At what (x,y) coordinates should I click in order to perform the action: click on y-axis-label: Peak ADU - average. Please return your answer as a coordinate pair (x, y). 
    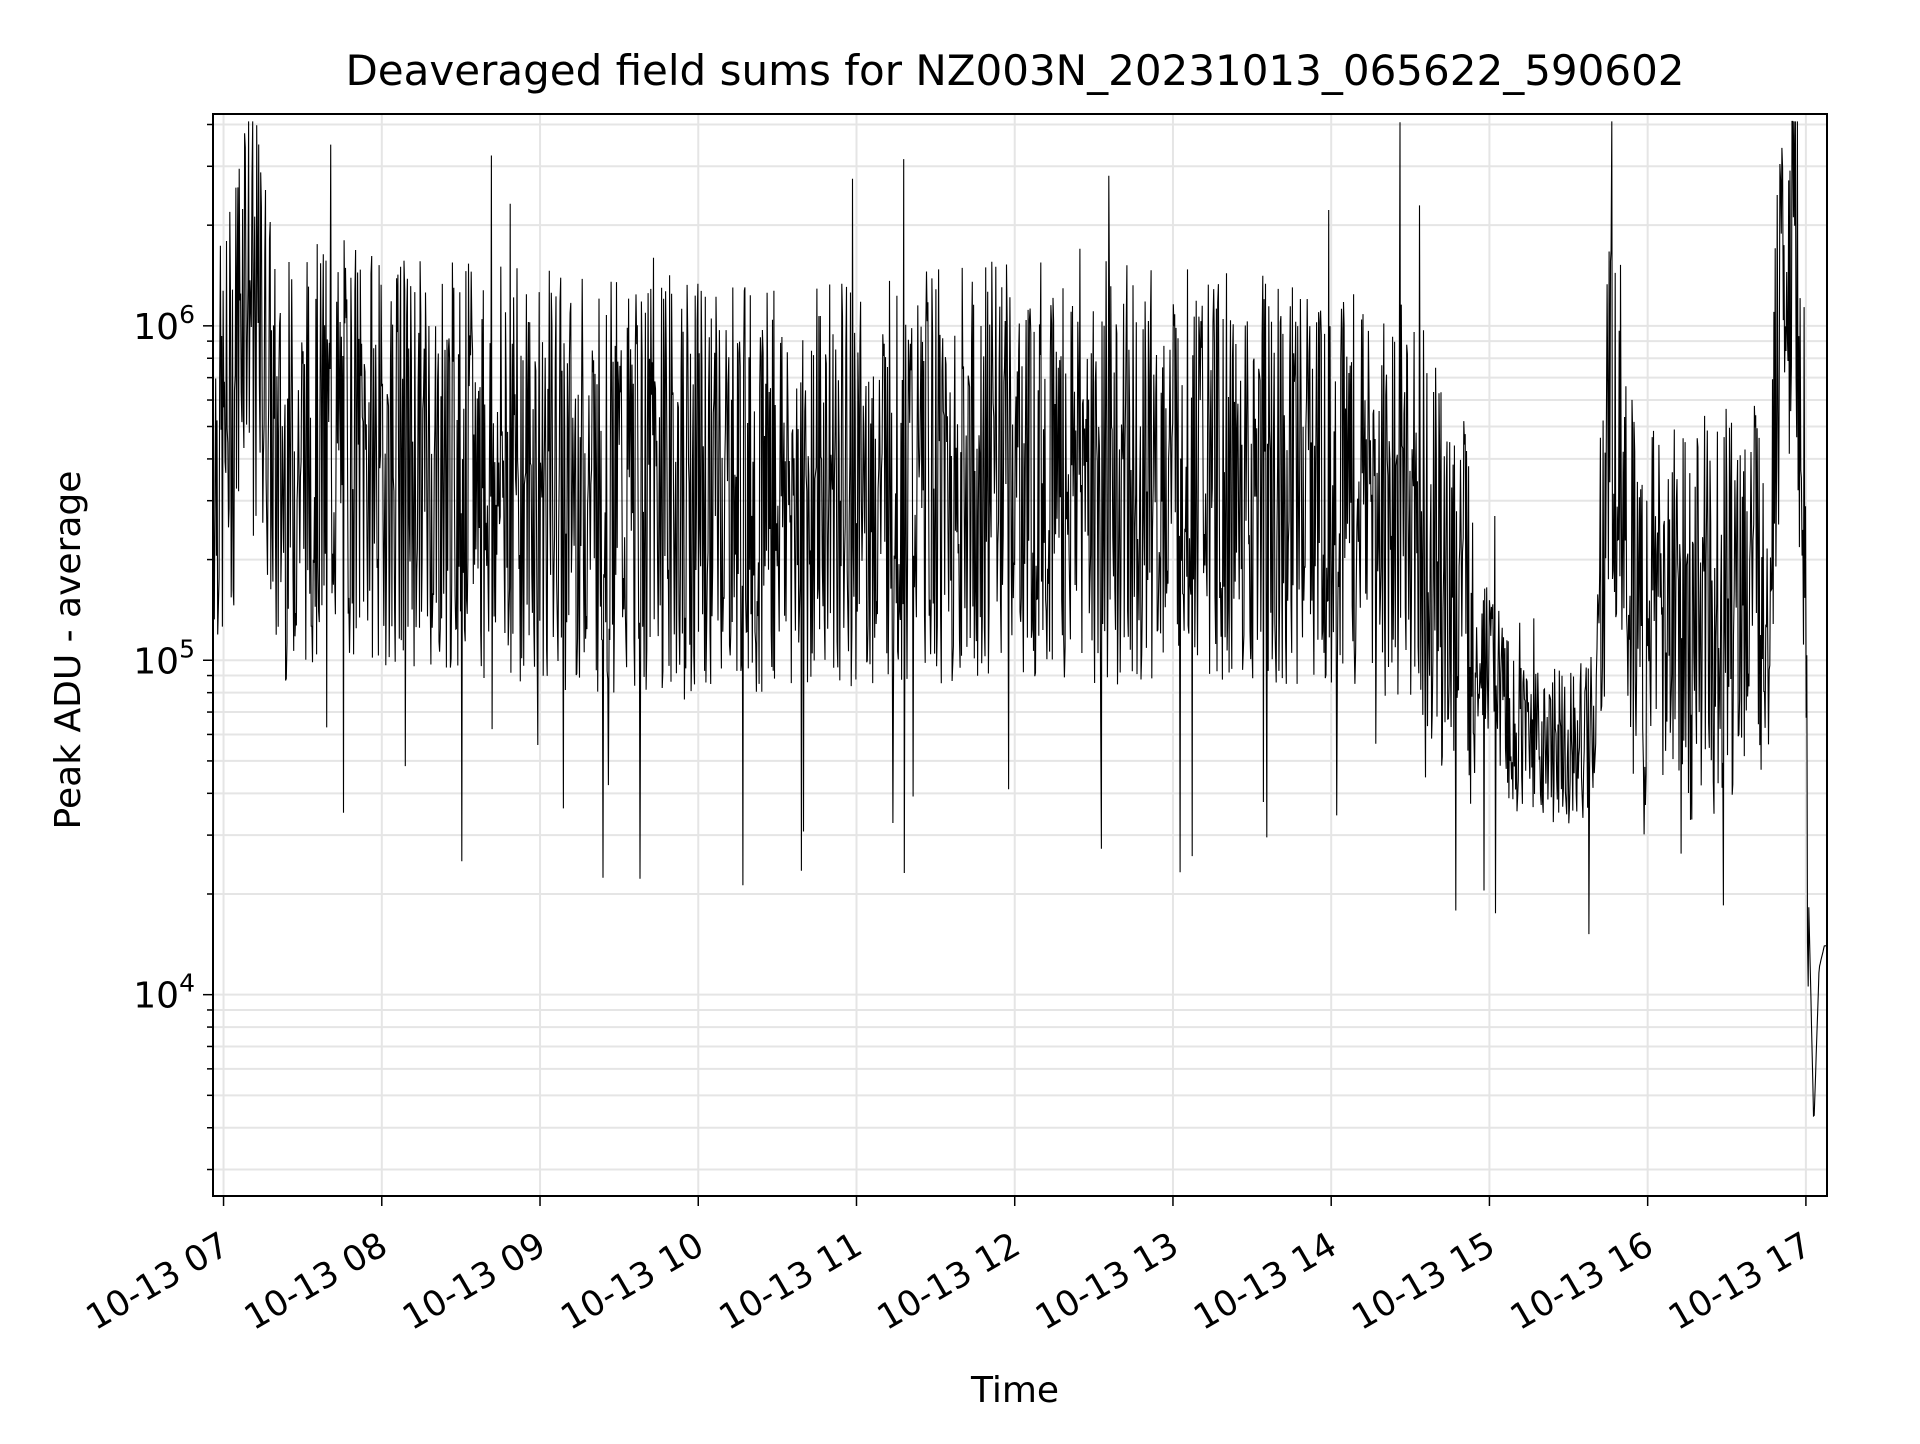
    Looking at the image, I should click on (68, 650).